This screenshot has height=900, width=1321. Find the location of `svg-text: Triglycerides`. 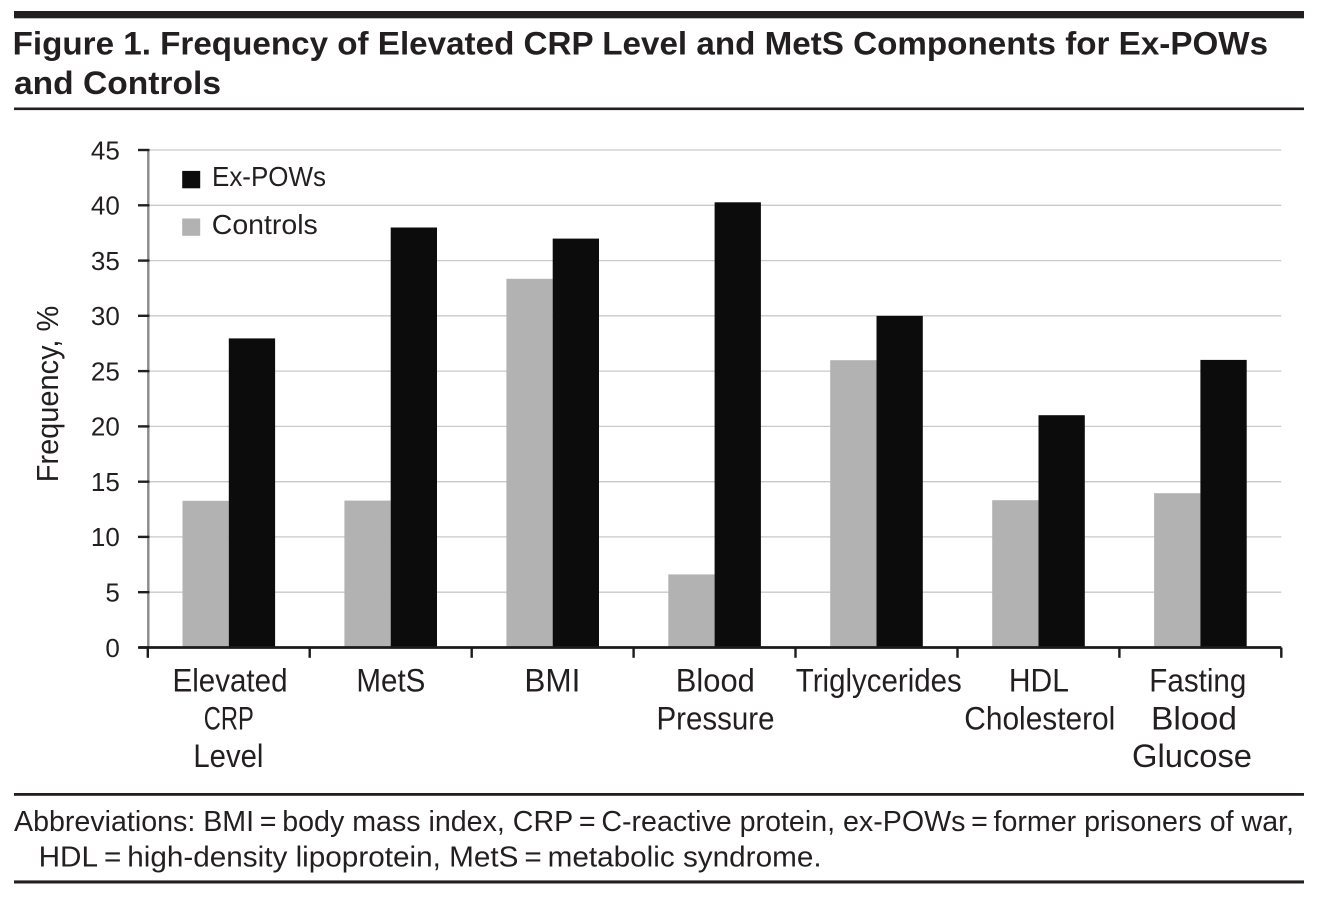

svg-text: Triglycerides is located at coordinates (879, 681).